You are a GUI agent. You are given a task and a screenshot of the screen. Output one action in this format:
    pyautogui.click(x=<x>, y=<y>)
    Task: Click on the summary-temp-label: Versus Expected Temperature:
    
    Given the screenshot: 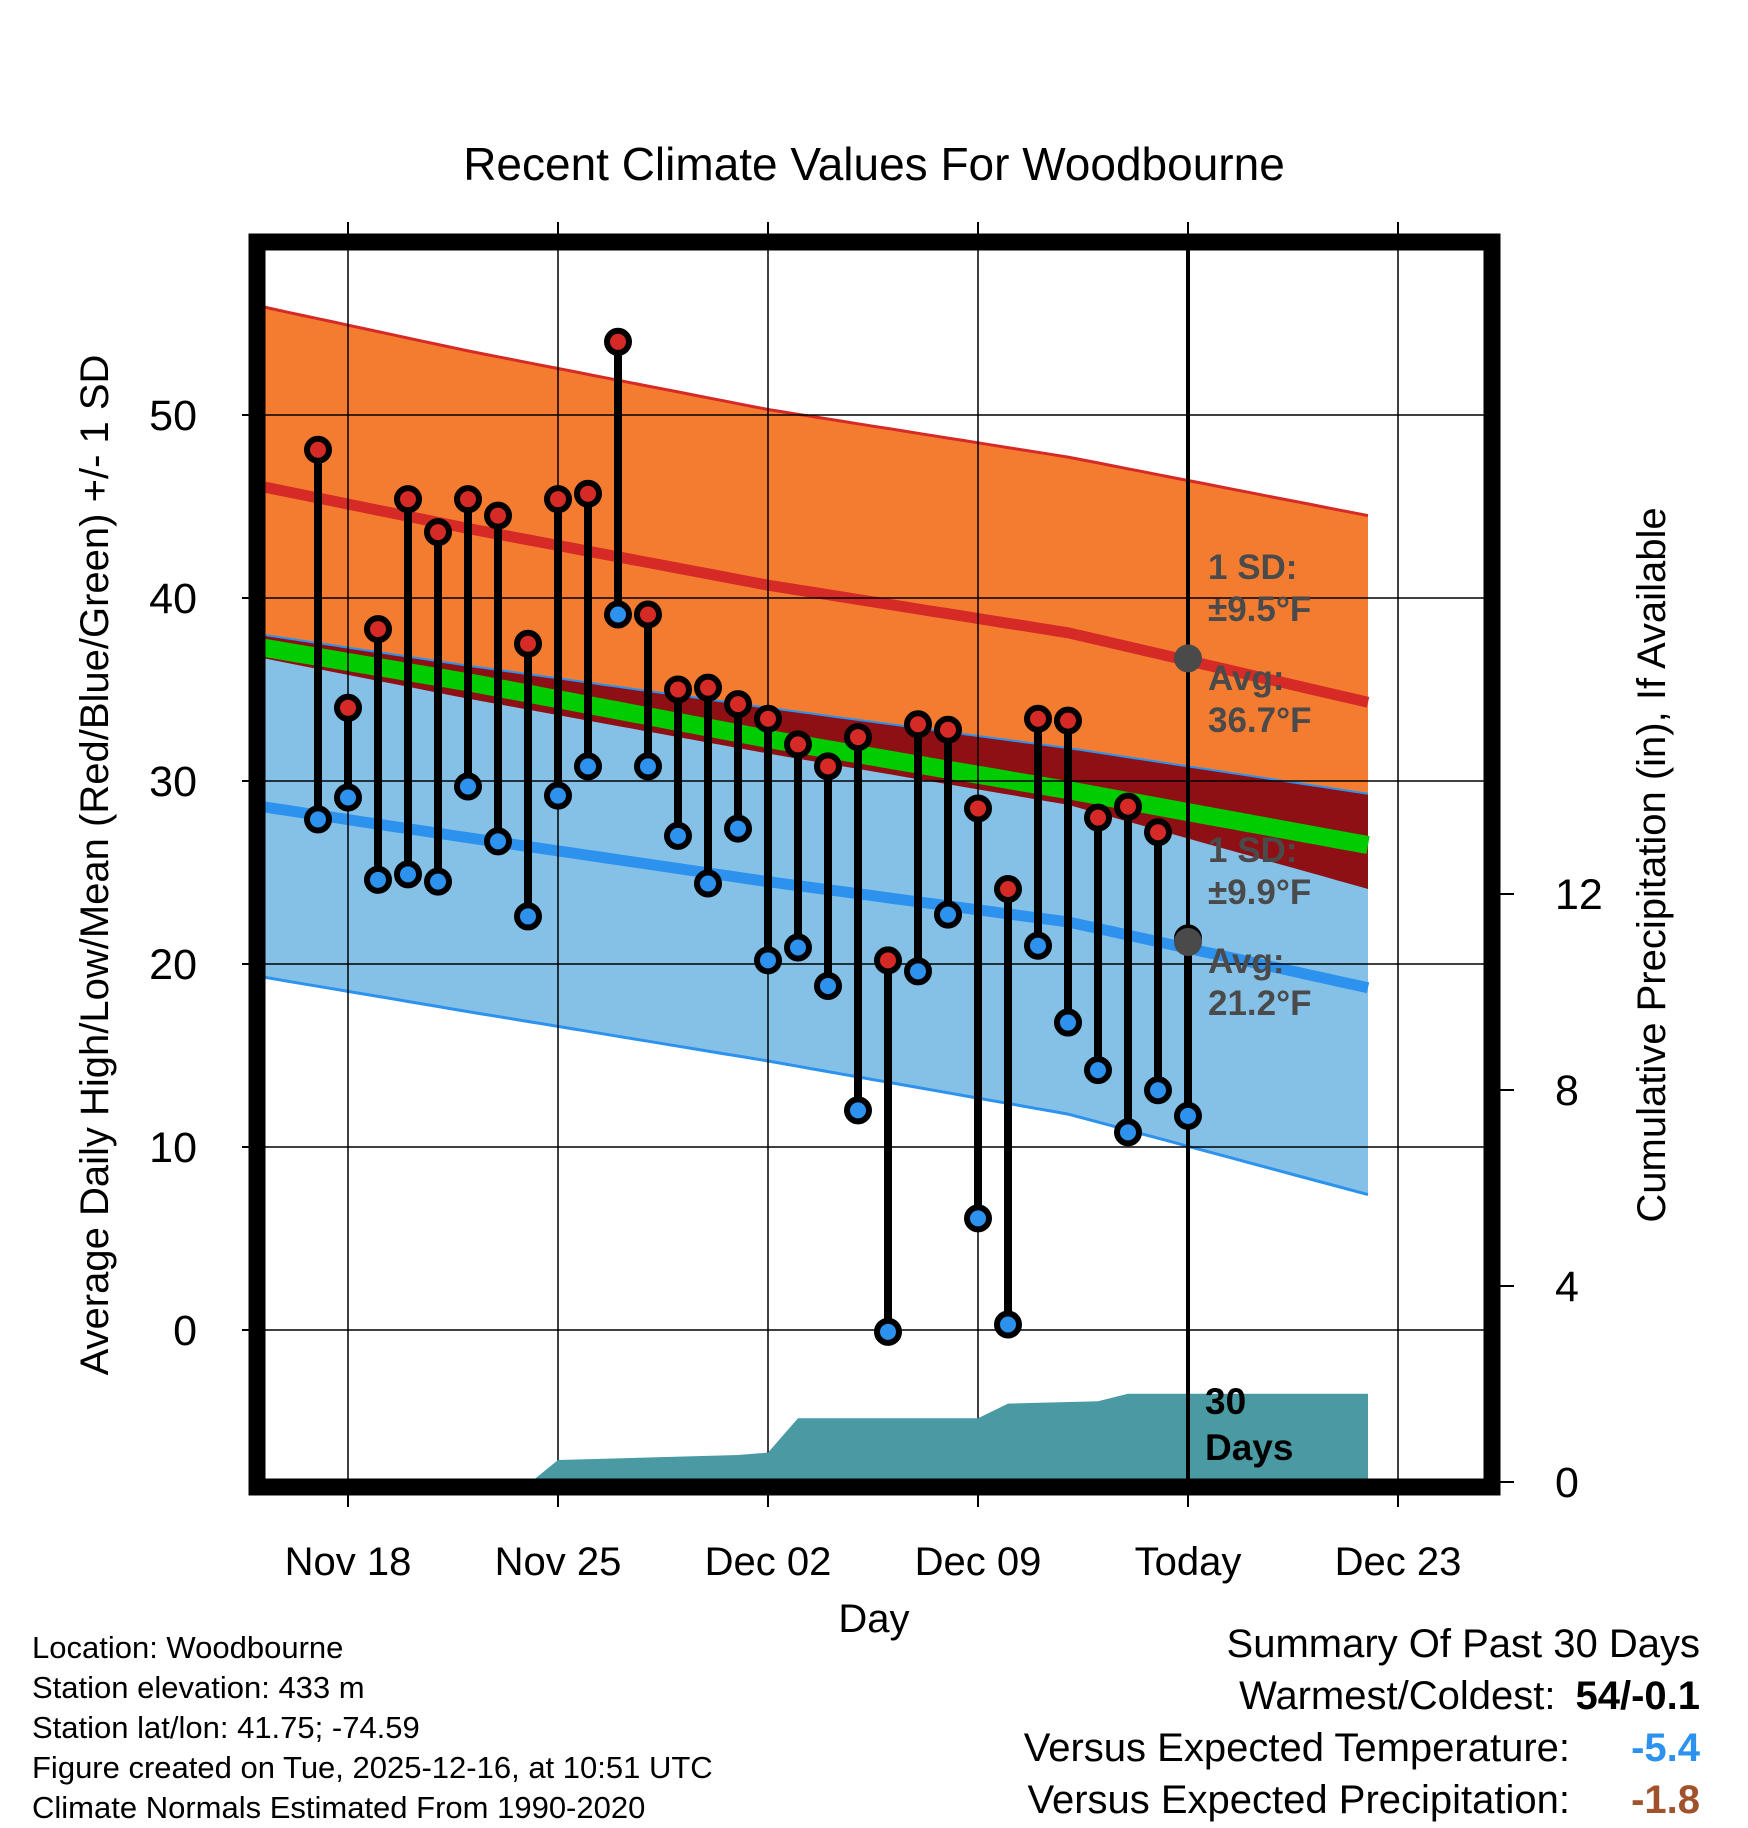 What is the action you would take?
    pyautogui.click(x=1296, y=1748)
    